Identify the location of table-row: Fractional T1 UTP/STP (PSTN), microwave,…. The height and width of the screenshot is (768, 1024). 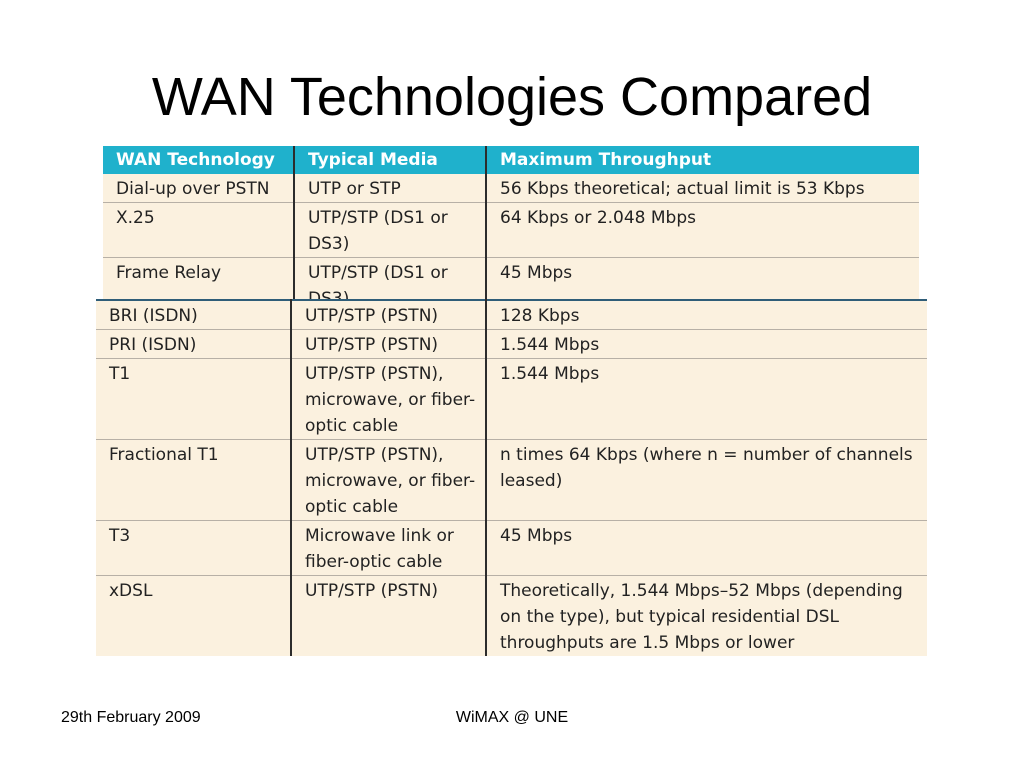
(511, 480).